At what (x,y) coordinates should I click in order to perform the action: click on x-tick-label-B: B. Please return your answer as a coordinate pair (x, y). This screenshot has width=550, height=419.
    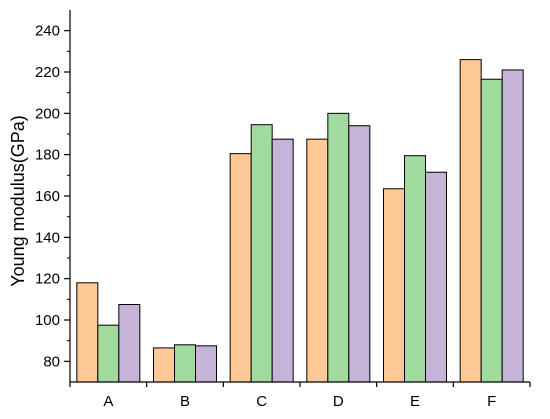
    Looking at the image, I should click on (185, 401).